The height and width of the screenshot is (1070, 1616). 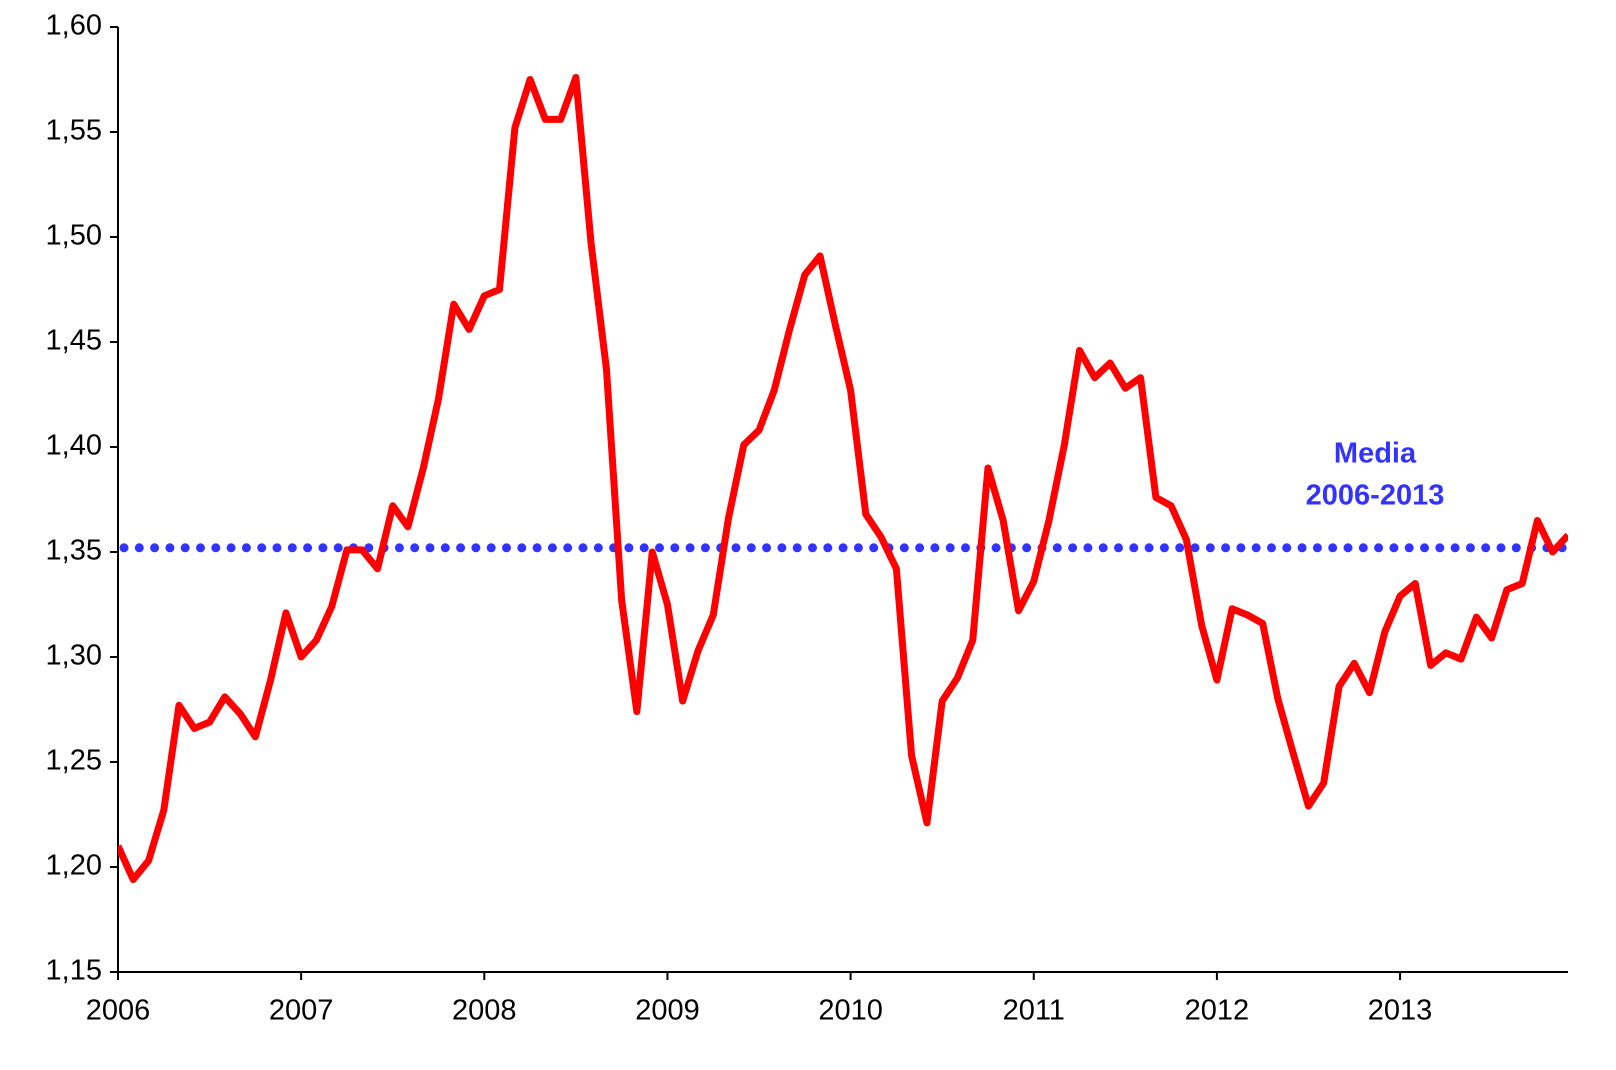 What do you see at coordinates (1217, 1011) in the screenshot?
I see `x-tick-label: 2012` at bounding box center [1217, 1011].